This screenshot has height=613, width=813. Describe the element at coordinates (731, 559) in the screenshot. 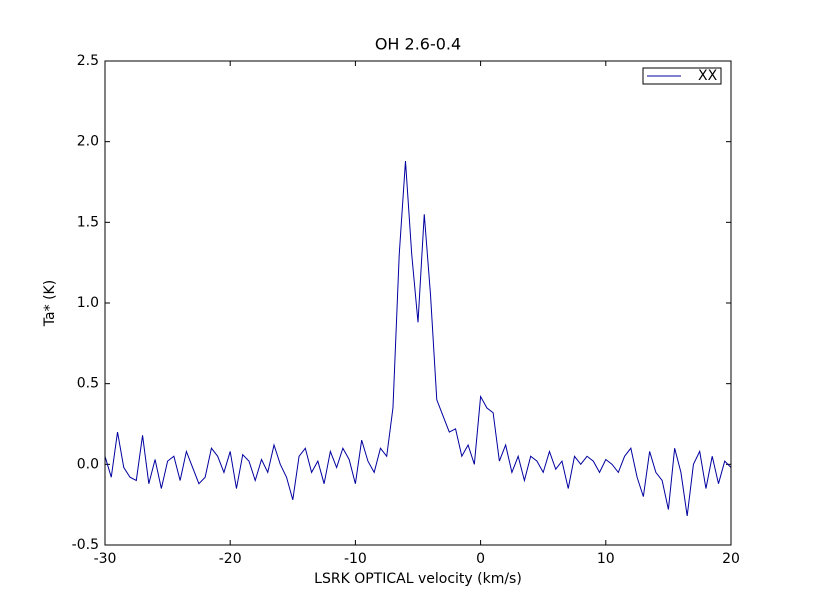

I see `x-tick-label: 20` at that location.